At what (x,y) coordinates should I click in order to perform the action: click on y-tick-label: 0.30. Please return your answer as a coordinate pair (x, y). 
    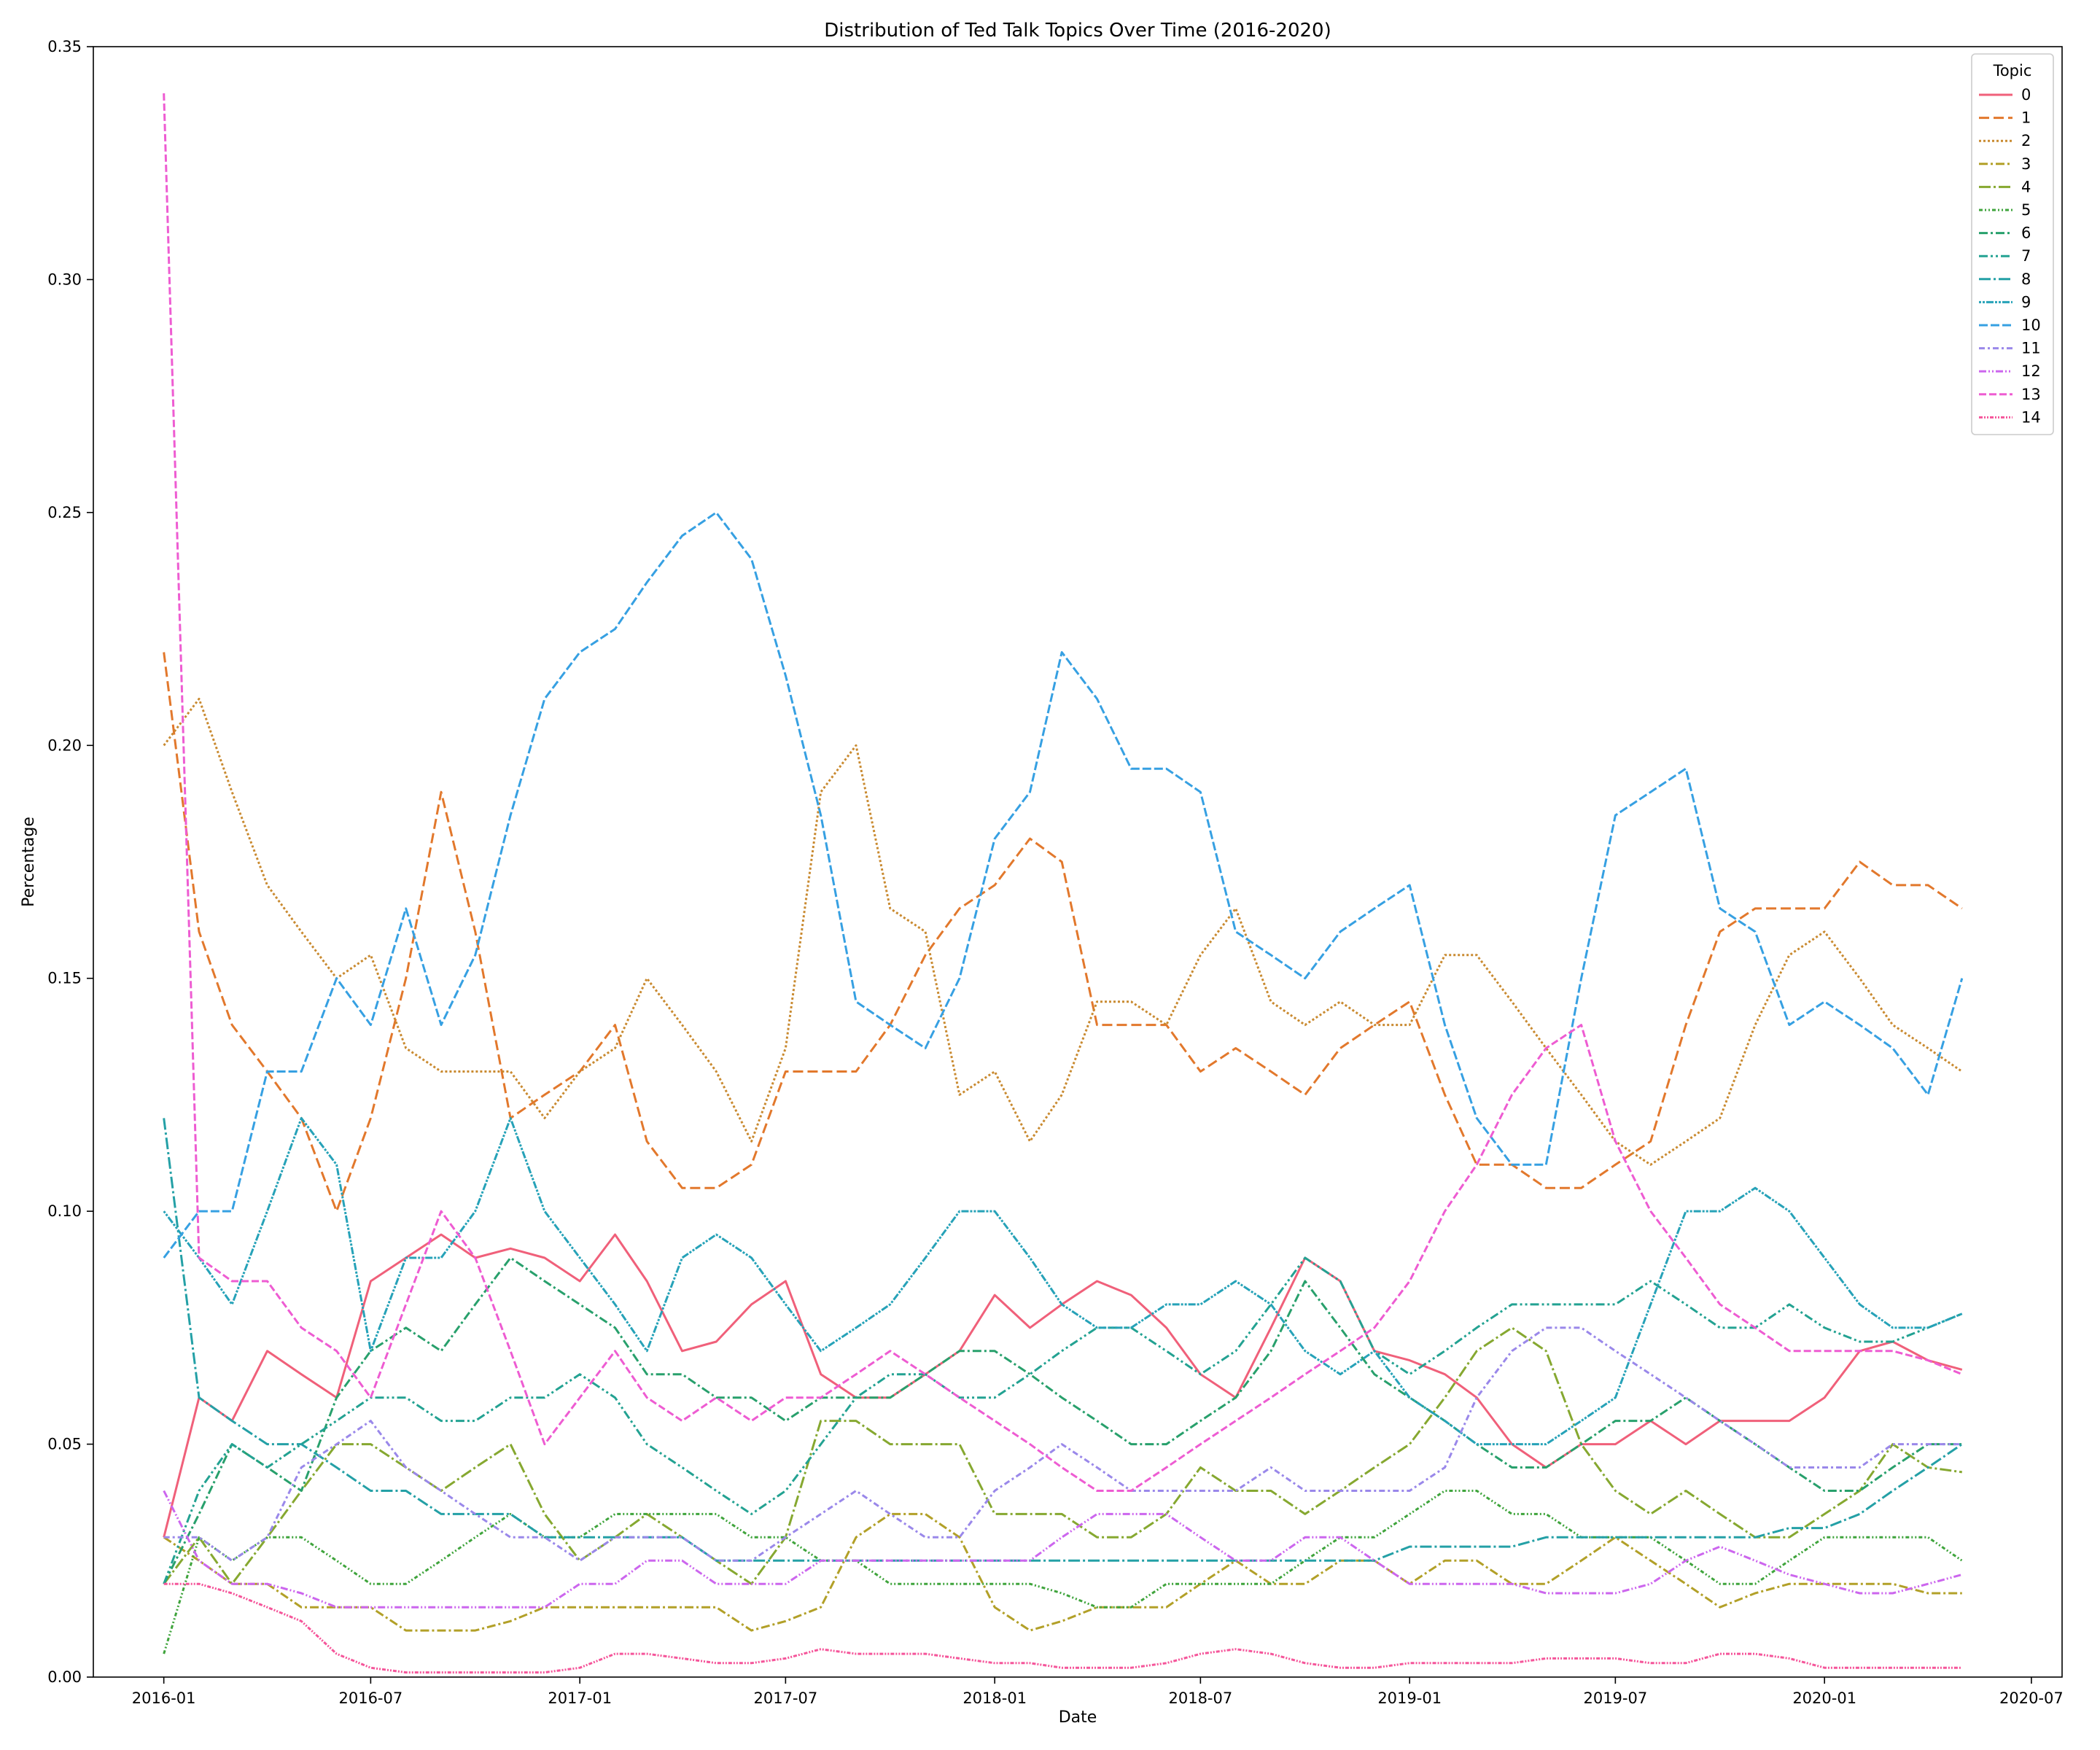
    Looking at the image, I should click on (64, 279).